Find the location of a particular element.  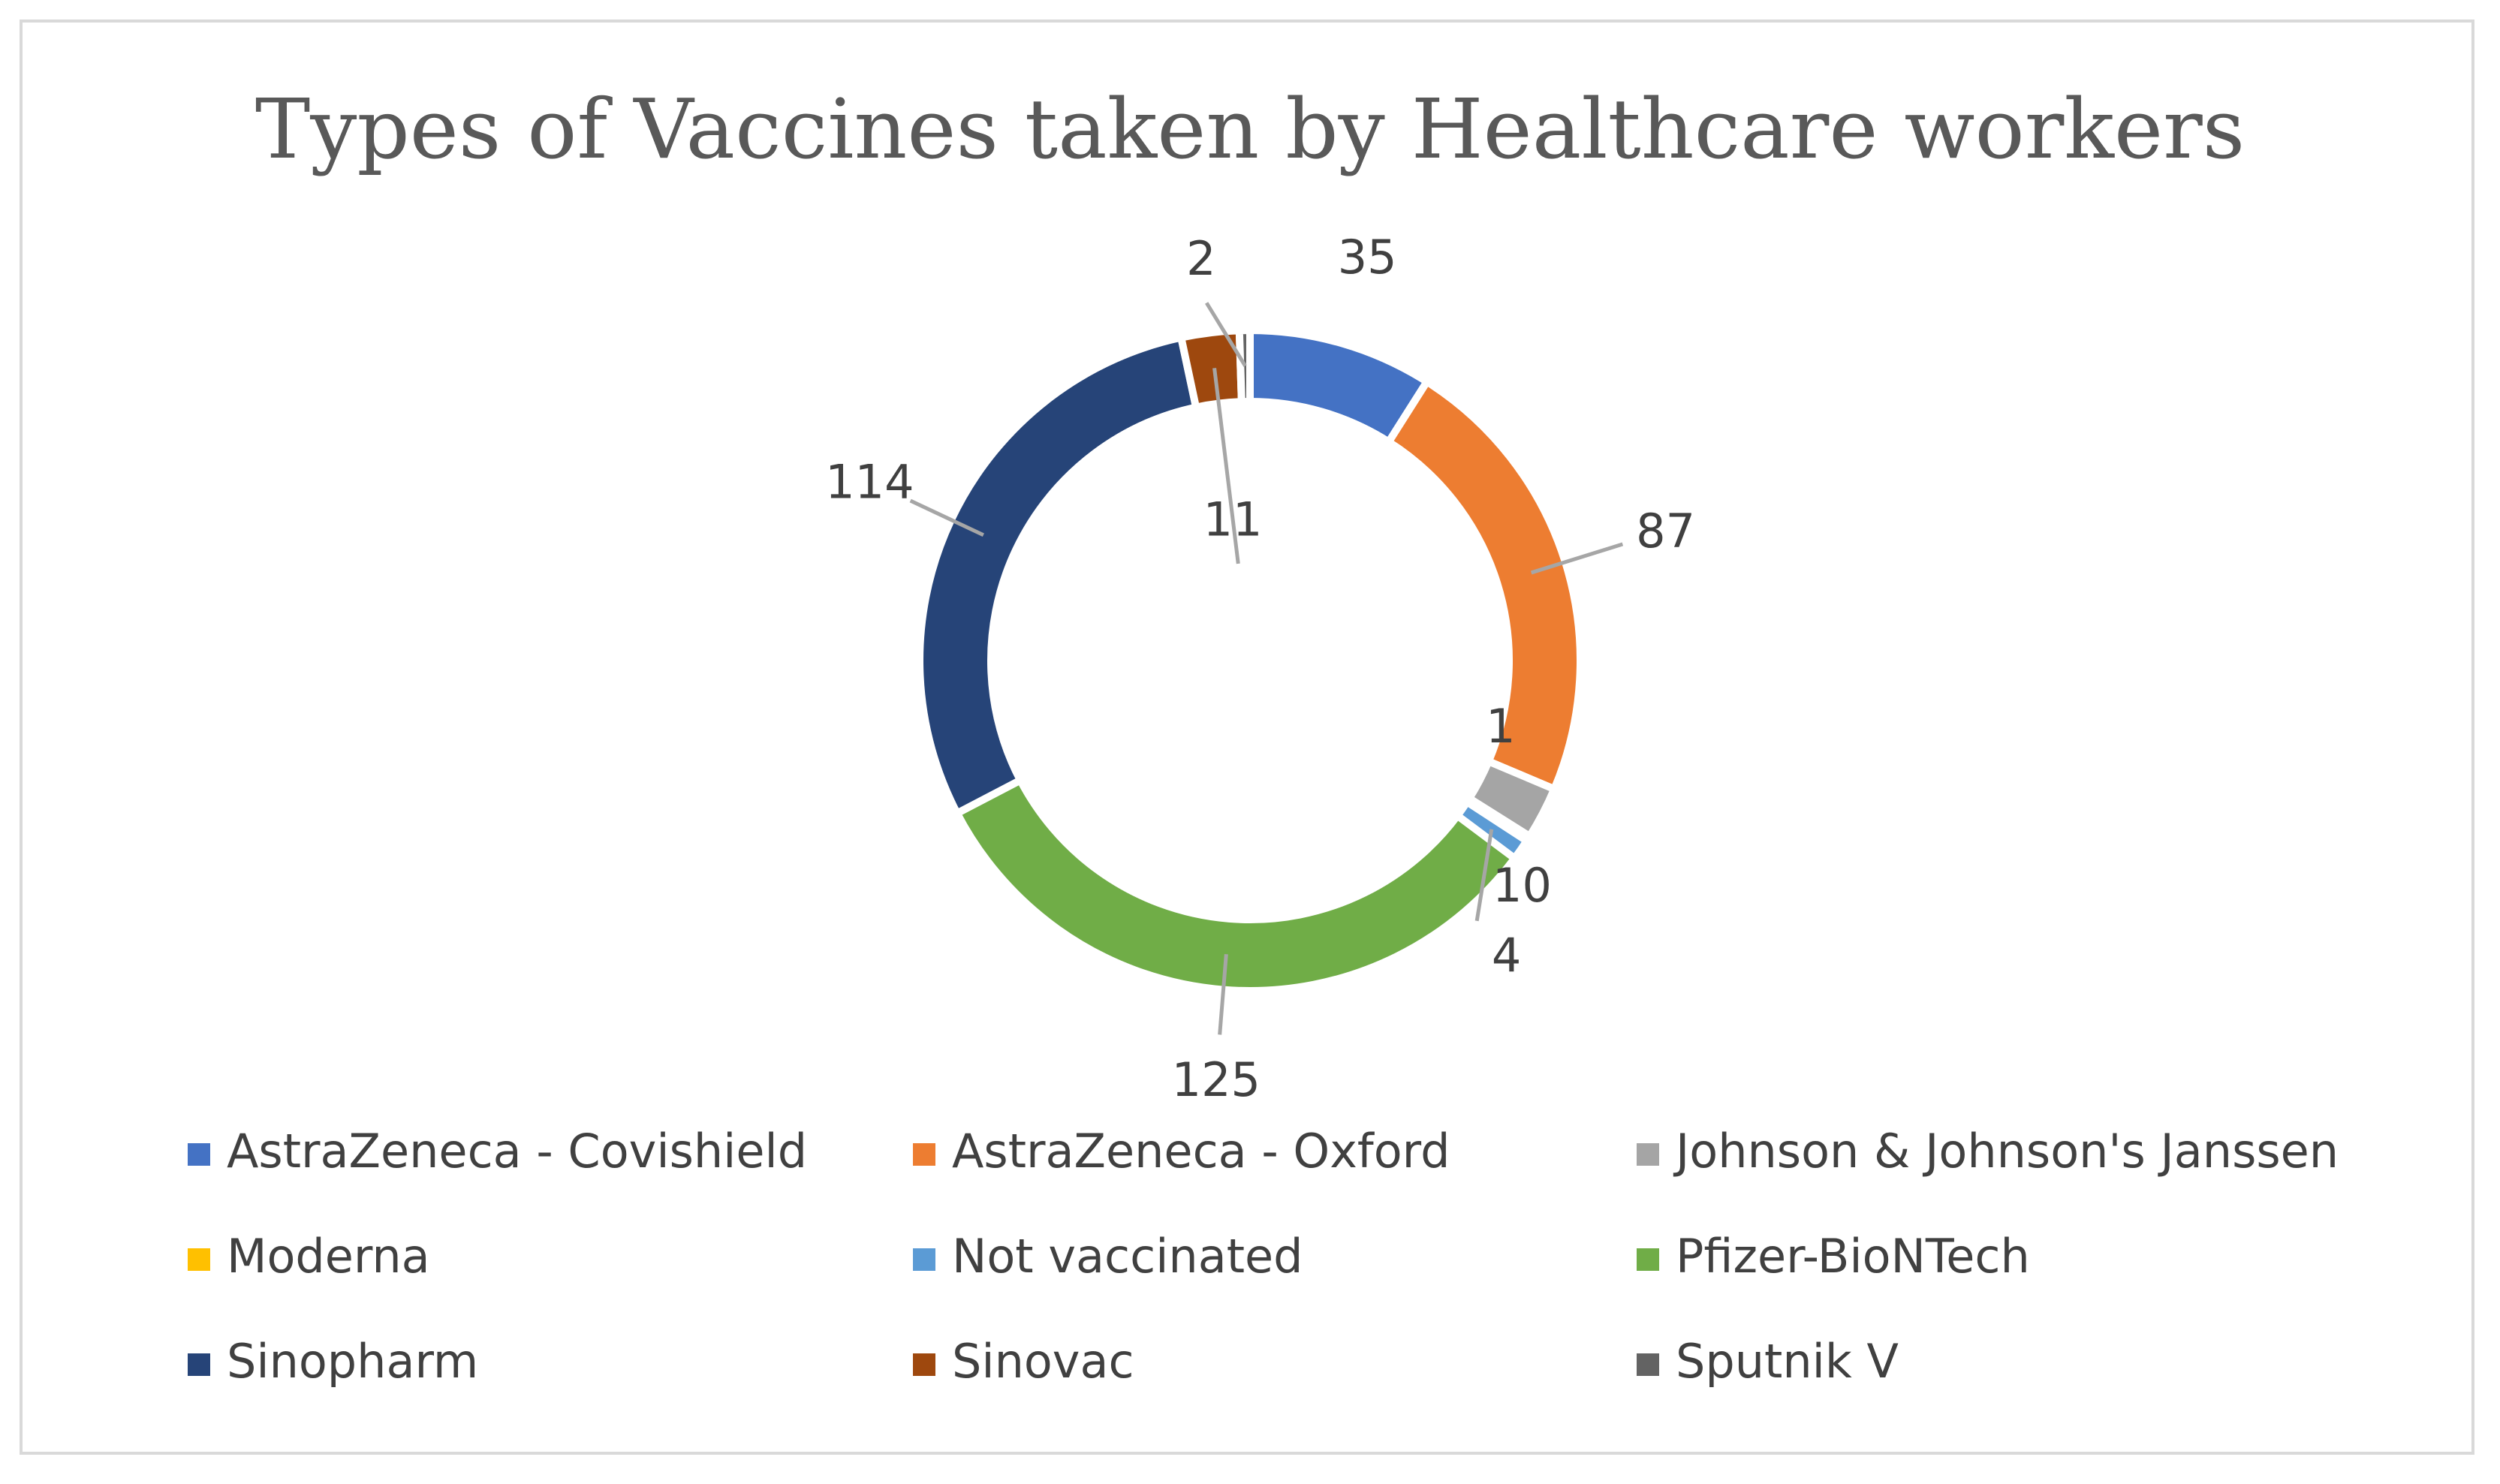

data-label-not-vaccinated: 4 is located at coordinates (1506, 955).